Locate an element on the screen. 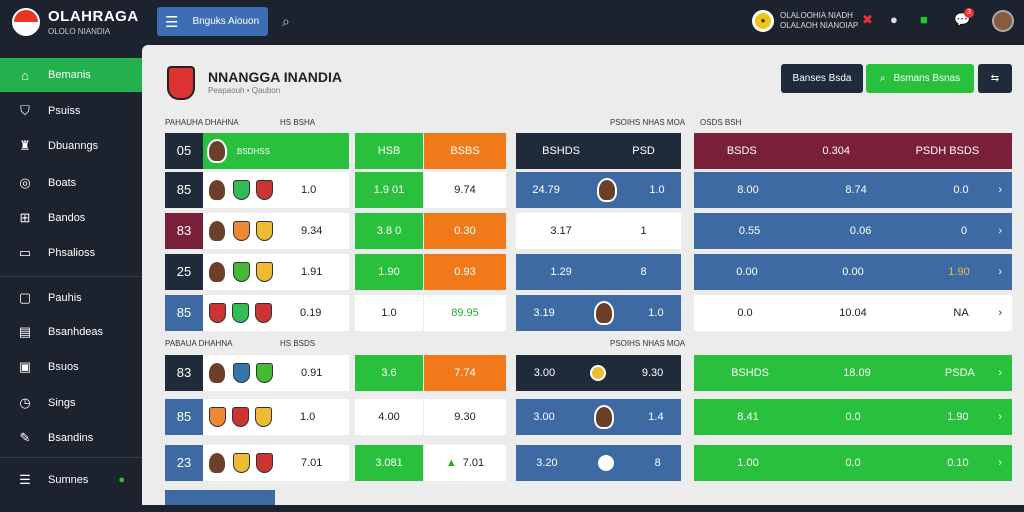 Image resolution: width=1024 pixels, height=512 pixels. sidebar-item-bemanis: ⌂ Bemanis is located at coordinates (71, 75).